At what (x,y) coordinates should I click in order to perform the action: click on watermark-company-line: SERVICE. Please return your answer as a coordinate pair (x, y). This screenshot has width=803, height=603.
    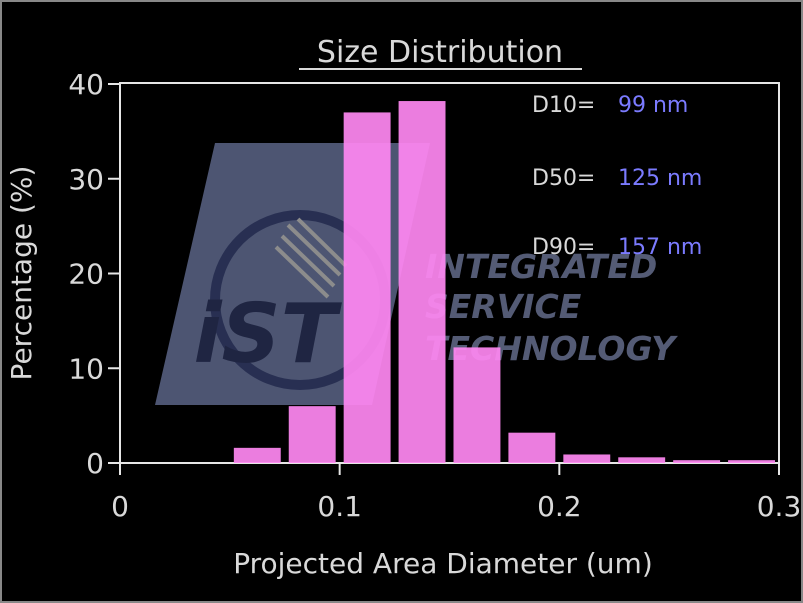
    Looking at the image, I should click on (503, 306).